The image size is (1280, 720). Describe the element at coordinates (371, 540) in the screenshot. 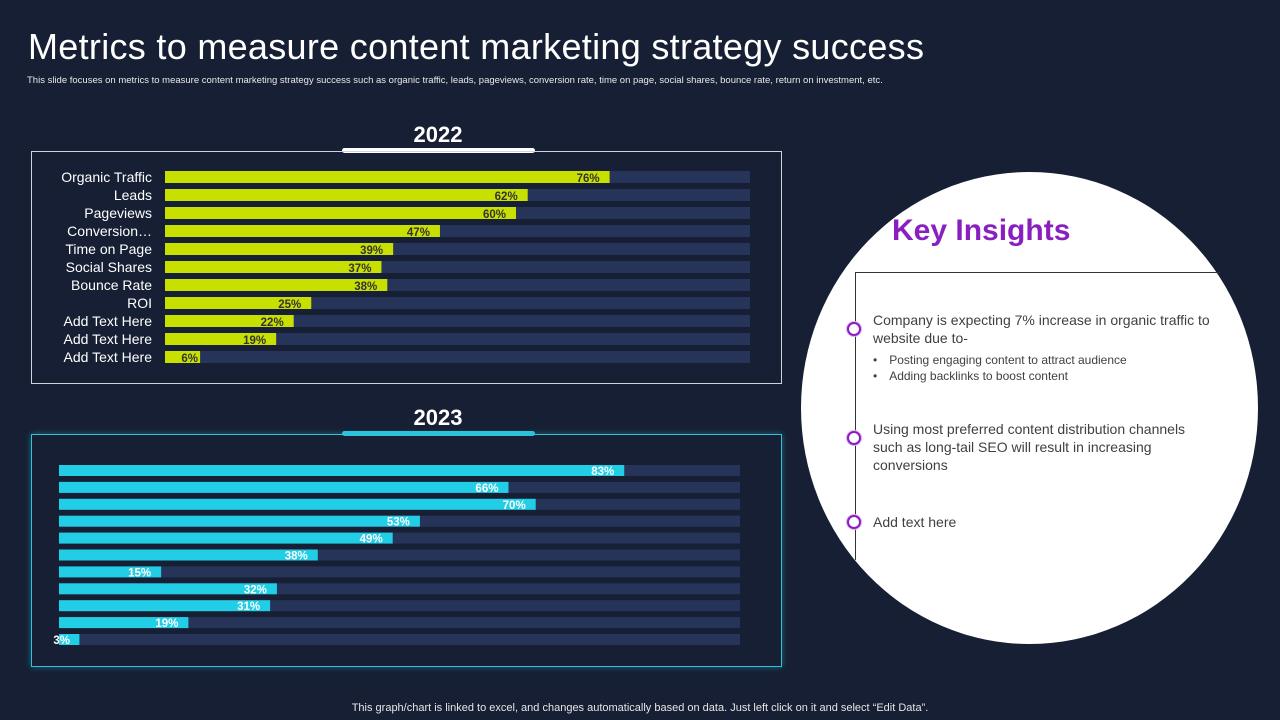

I see `data-label: 49%` at that location.